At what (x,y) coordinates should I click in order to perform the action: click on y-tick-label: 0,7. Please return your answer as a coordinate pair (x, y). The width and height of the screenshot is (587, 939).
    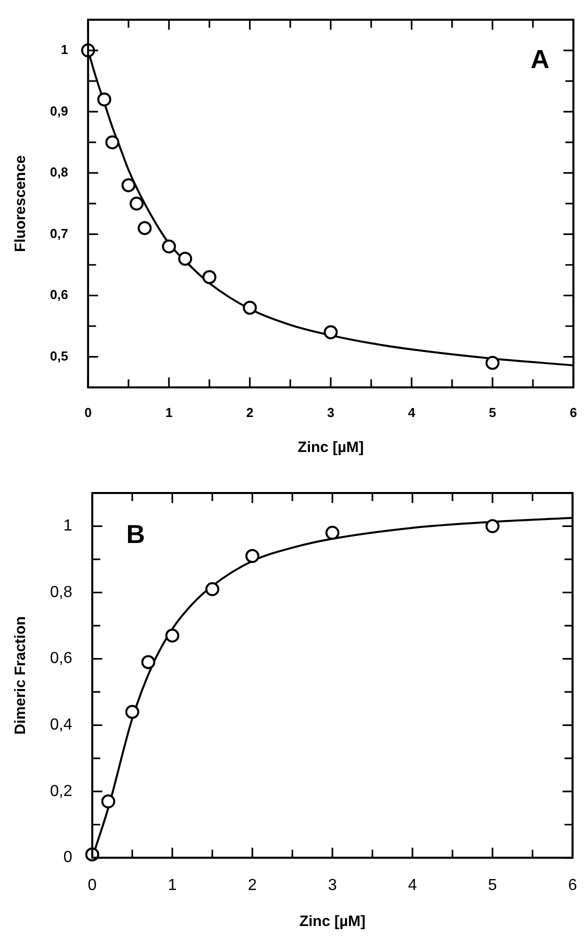
    Looking at the image, I should click on (59, 233).